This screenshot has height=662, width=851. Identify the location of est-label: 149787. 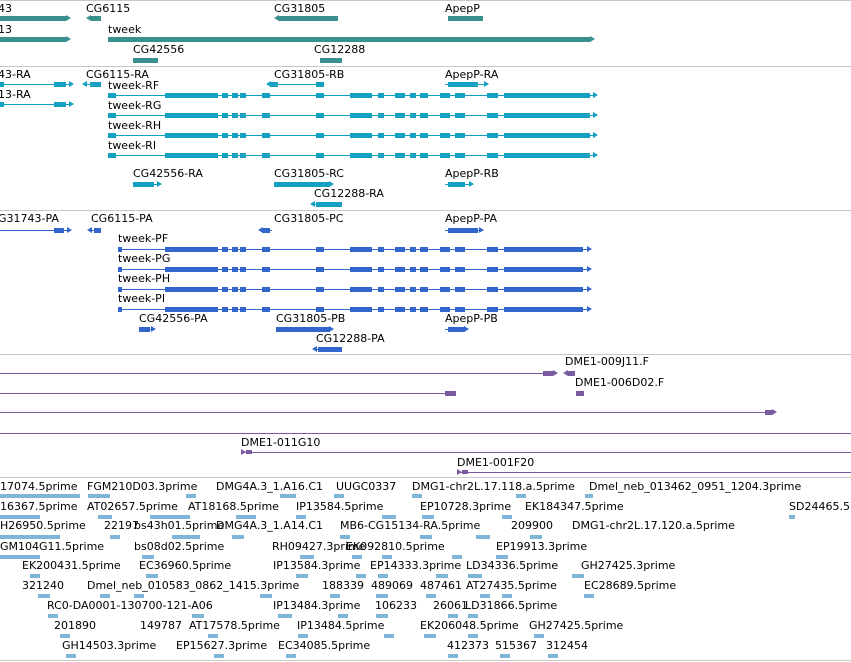
(161, 625).